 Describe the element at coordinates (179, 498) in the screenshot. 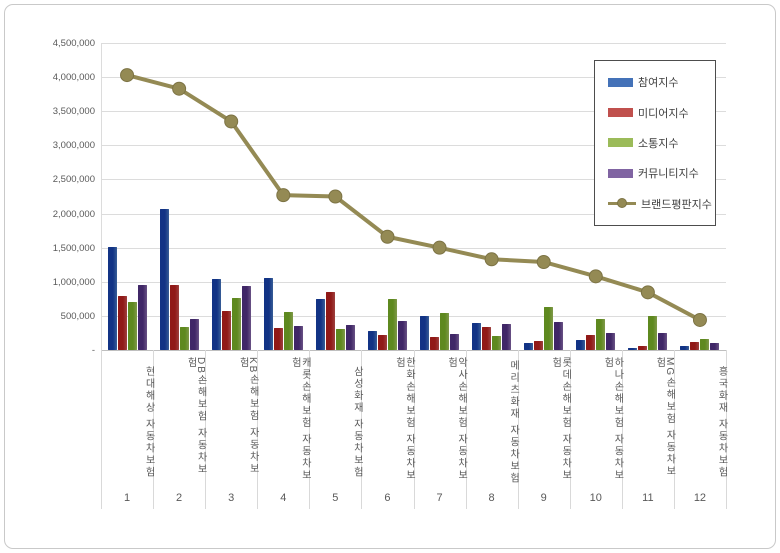

I see `category-number: 2` at that location.